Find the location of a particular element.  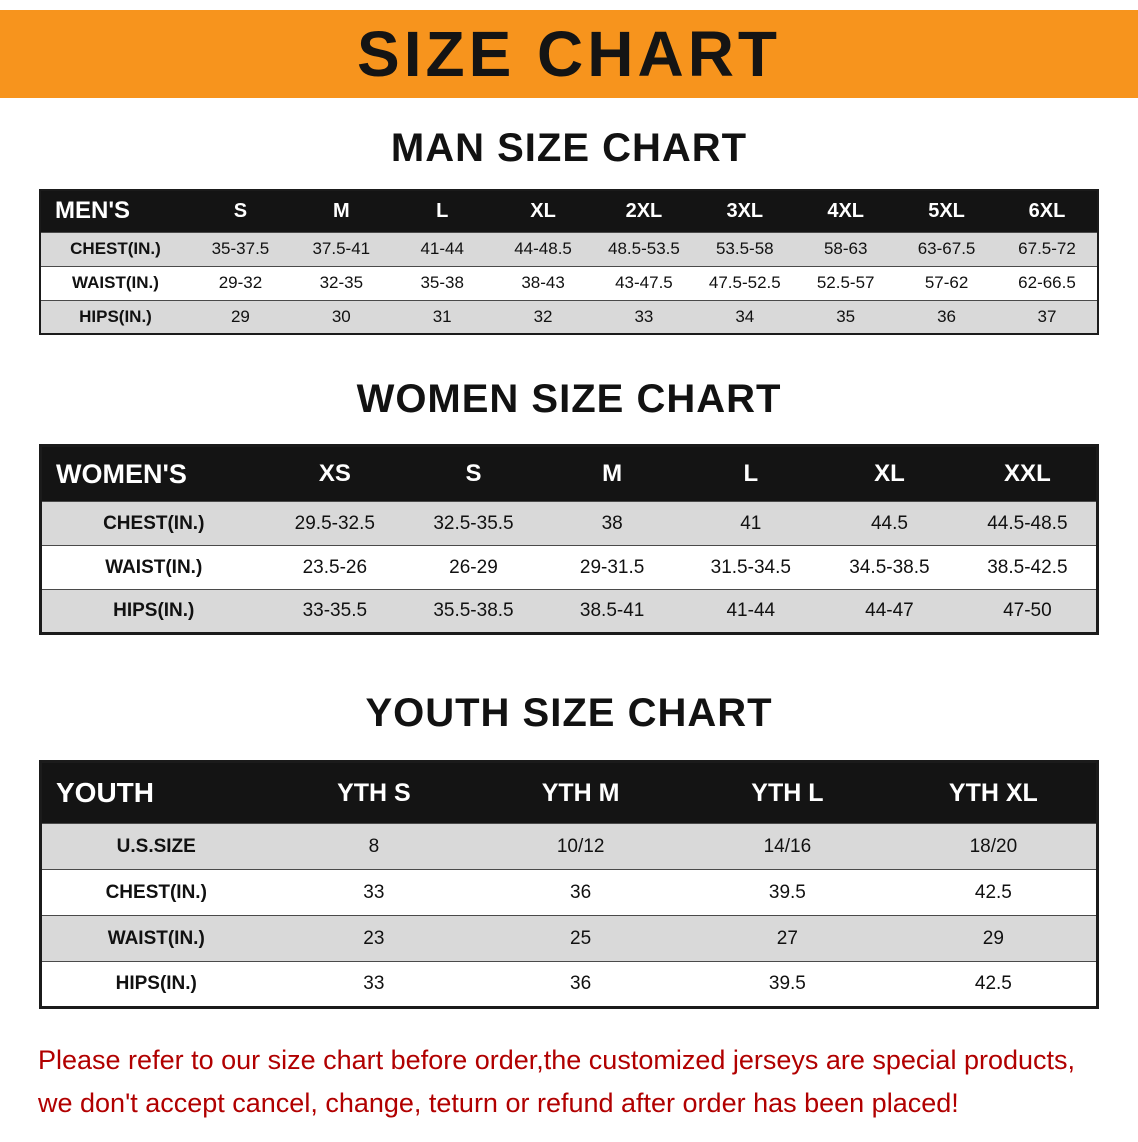

measurement-row: WAIST(IN.) 23 25 27 29 is located at coordinates (569, 938).